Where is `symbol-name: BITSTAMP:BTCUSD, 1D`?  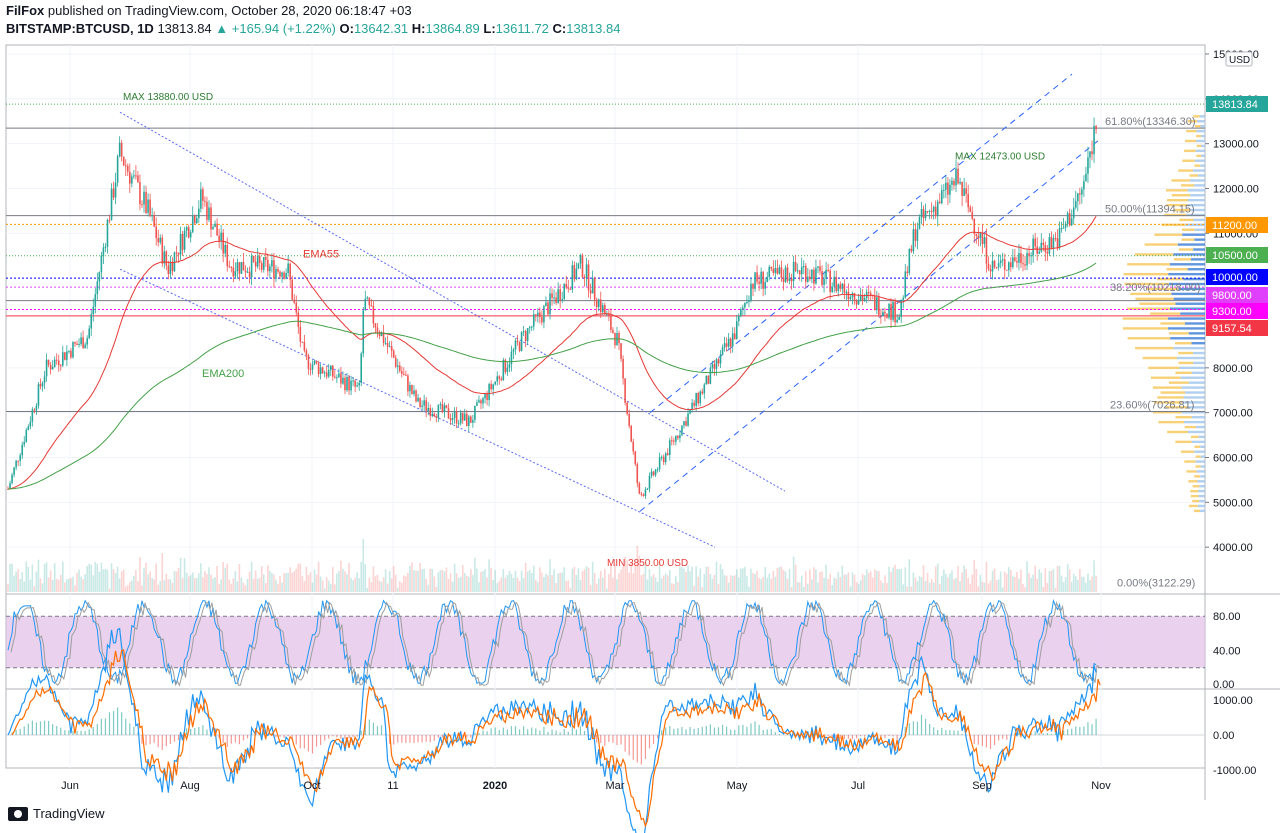 symbol-name: BITSTAMP:BTCUSD, 1D is located at coordinates (80, 28).